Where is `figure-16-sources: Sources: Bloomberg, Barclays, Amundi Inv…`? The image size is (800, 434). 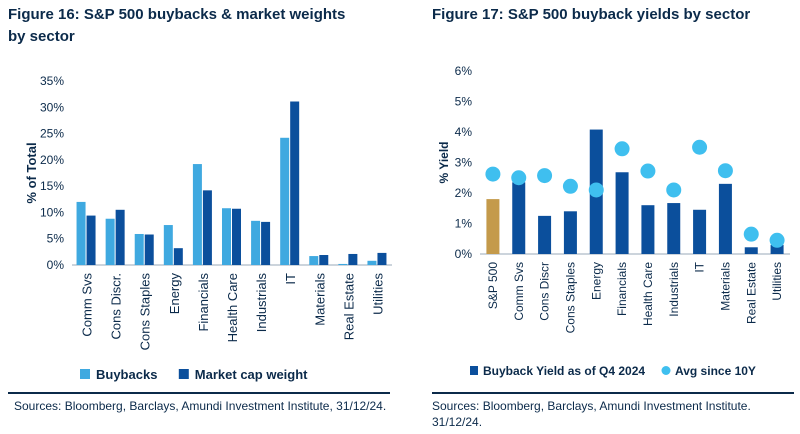
figure-16-sources: Sources: Bloomberg, Barclays, Amundi Inv… is located at coordinates (200, 406).